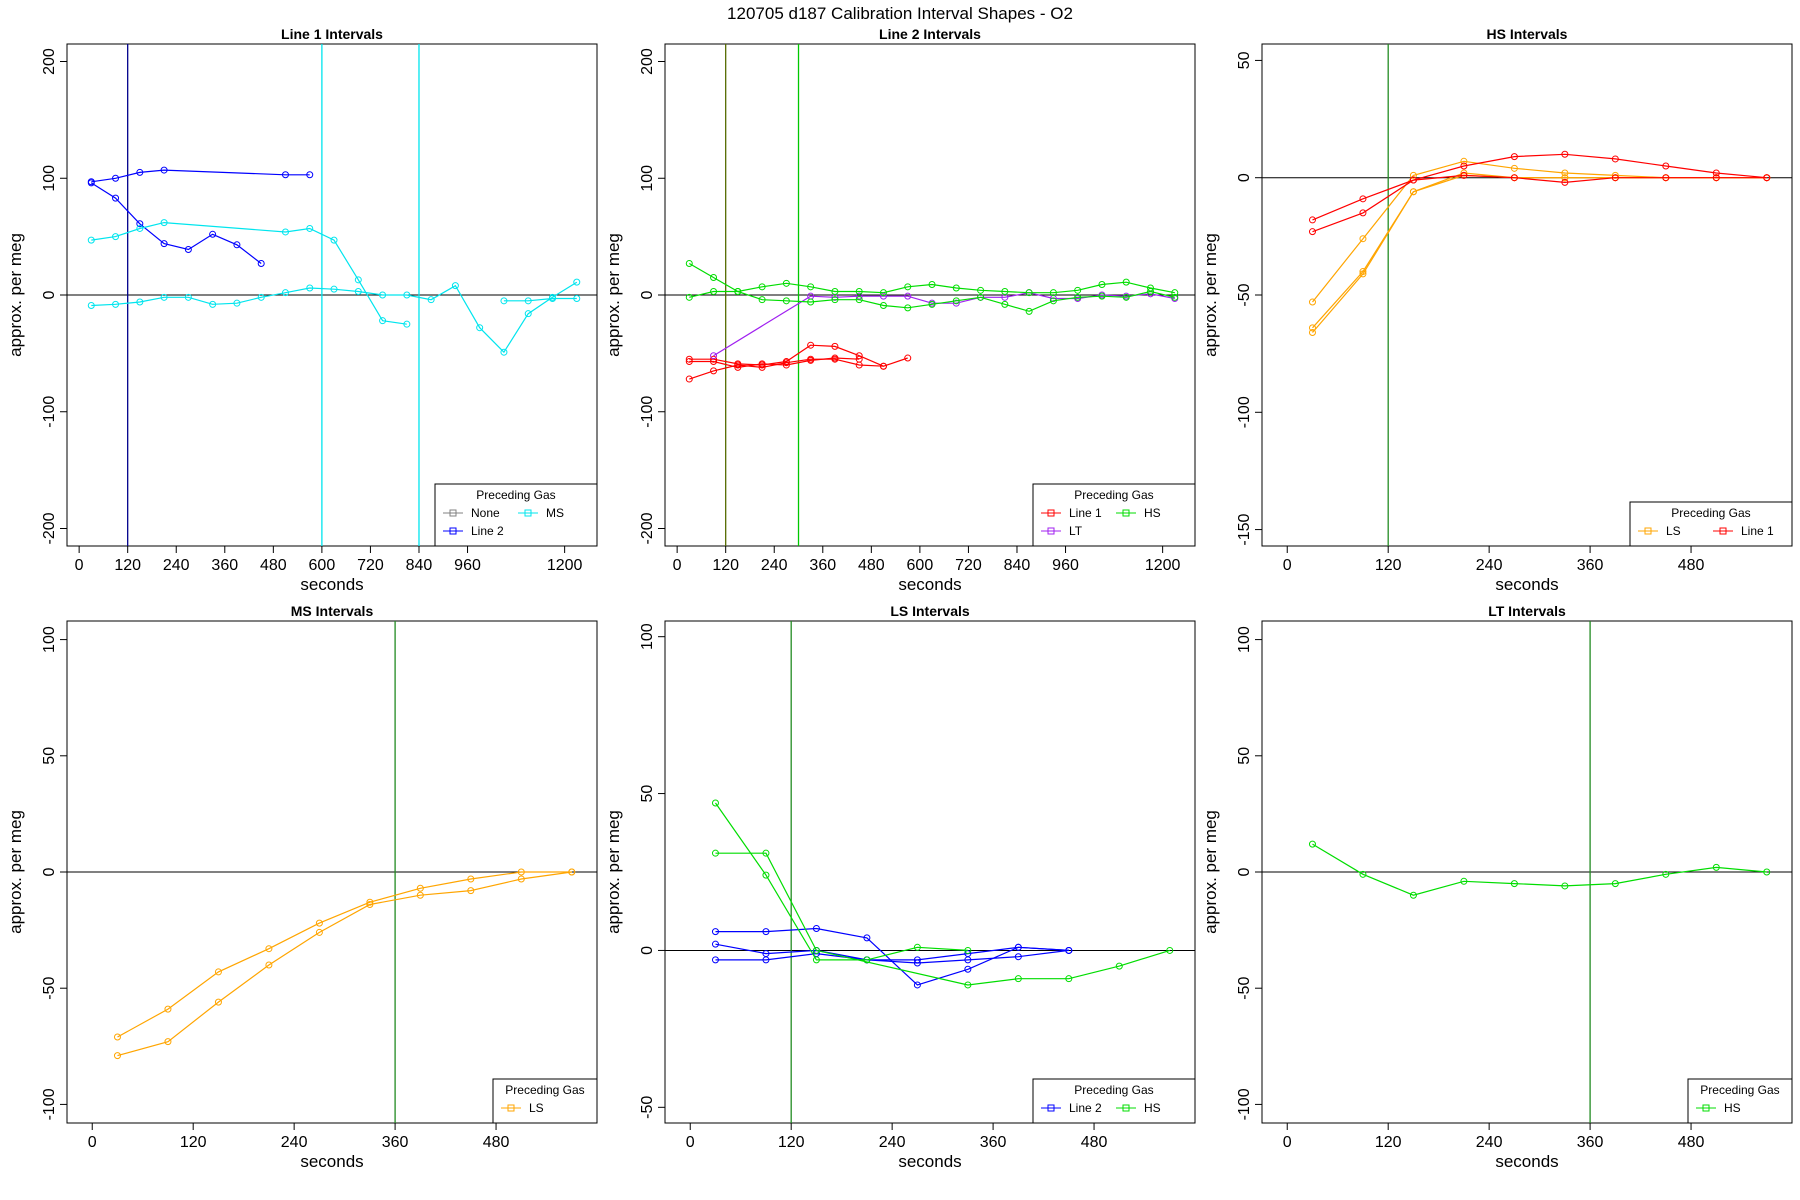  I want to click on legend: Preceding Gas HS, so click(1740, 1101).